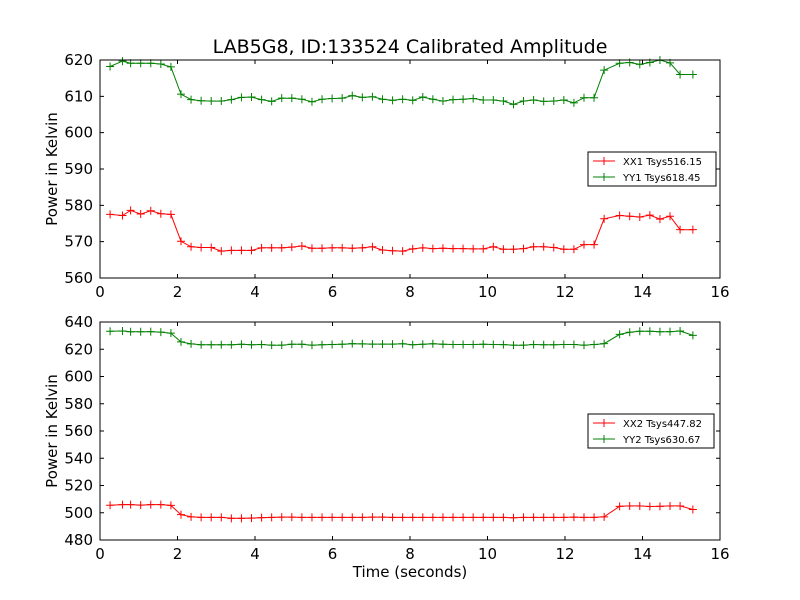 This screenshot has height=600, width=800. I want to click on x-tick-label: 12, so click(564, 292).